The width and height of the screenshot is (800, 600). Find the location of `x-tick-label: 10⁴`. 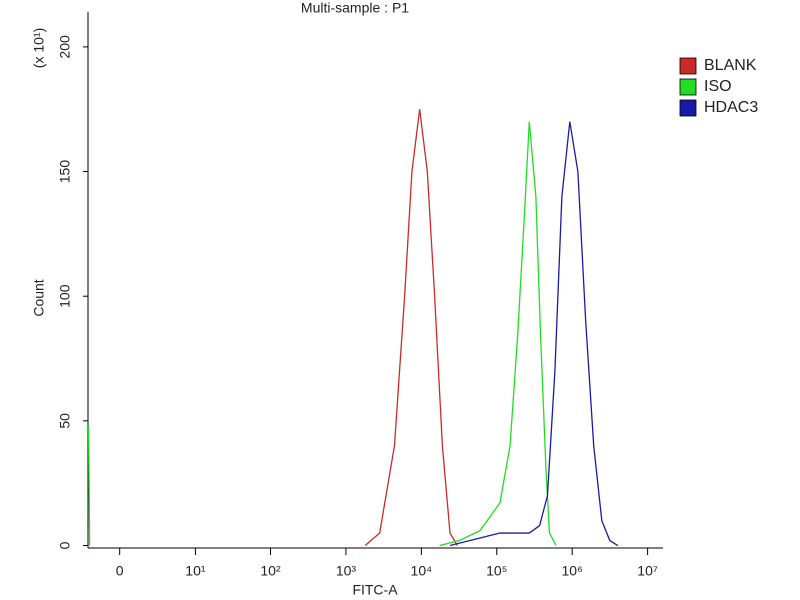

x-tick-label: 10⁴ is located at coordinates (422, 571).